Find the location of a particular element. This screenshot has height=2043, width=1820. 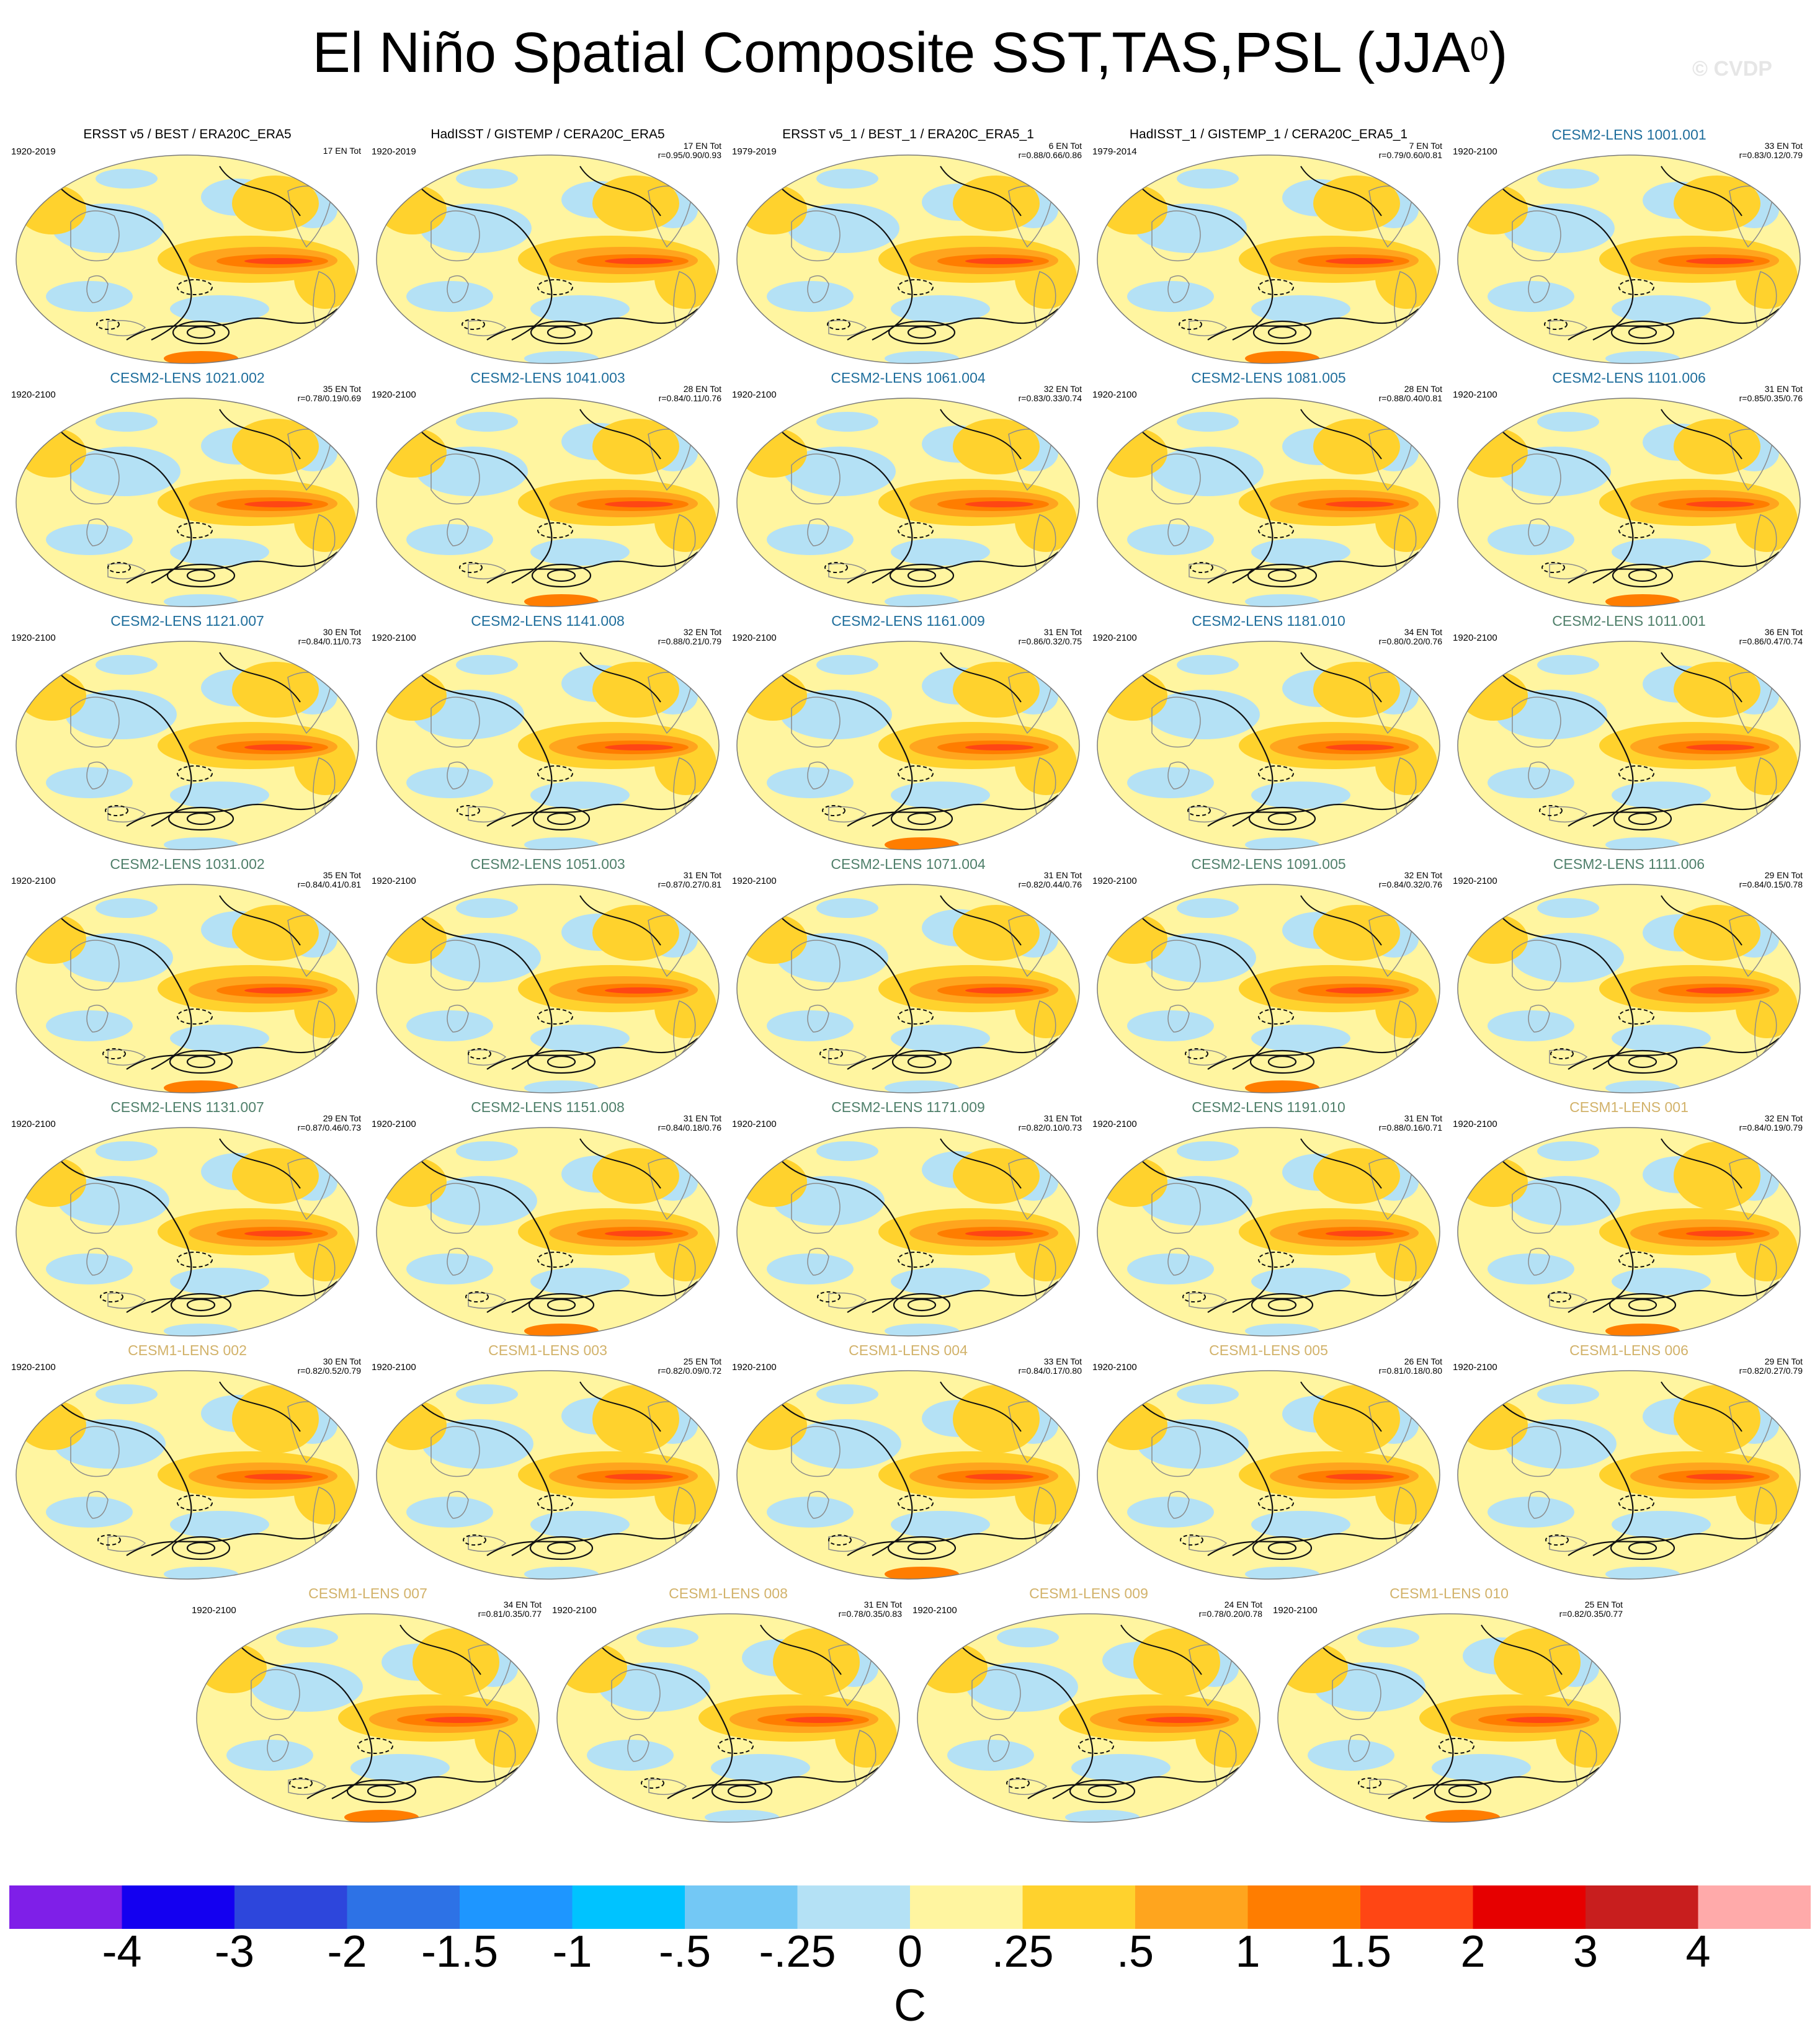

panel-title: CESM2-LENS 1051.003 is located at coordinates (547, 864).